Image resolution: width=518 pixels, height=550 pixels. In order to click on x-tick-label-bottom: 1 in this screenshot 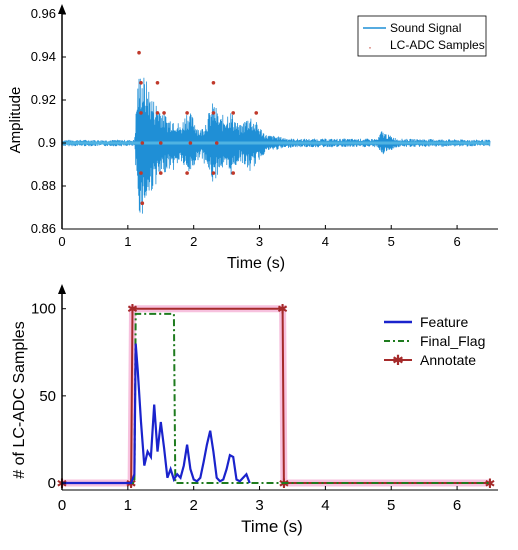, I will do `click(128, 505)`.